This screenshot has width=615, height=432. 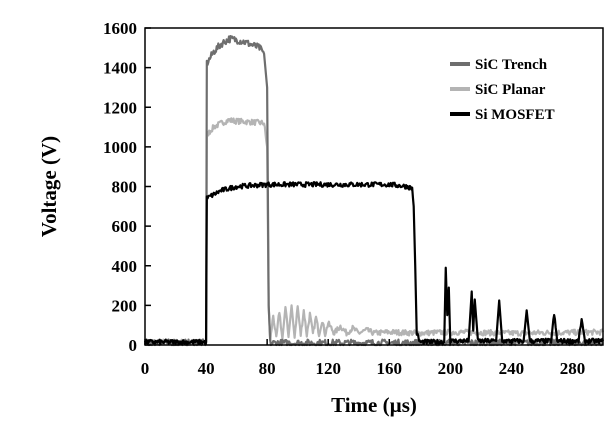 What do you see at coordinates (206, 368) in the screenshot?
I see `x-tick-label: 40` at bounding box center [206, 368].